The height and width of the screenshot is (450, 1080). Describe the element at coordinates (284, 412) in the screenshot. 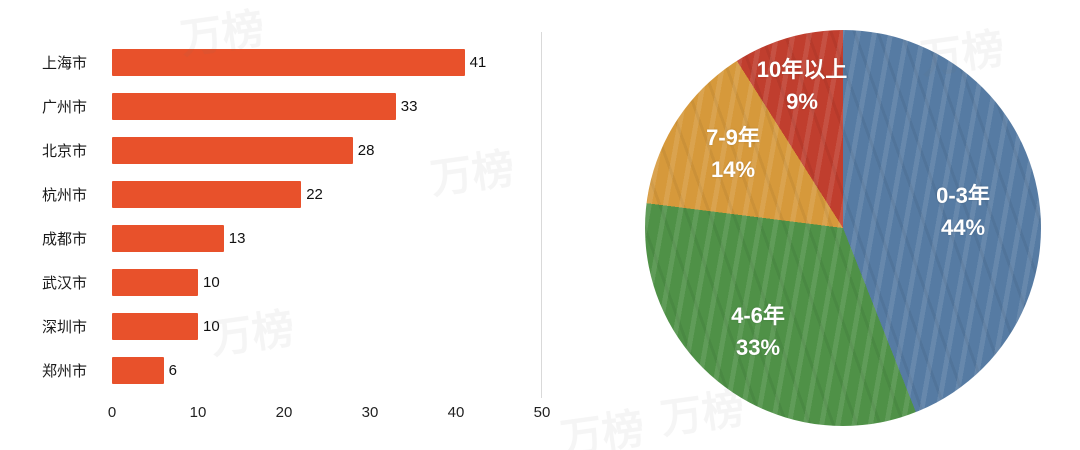

I see `x-tick: 20` at that location.